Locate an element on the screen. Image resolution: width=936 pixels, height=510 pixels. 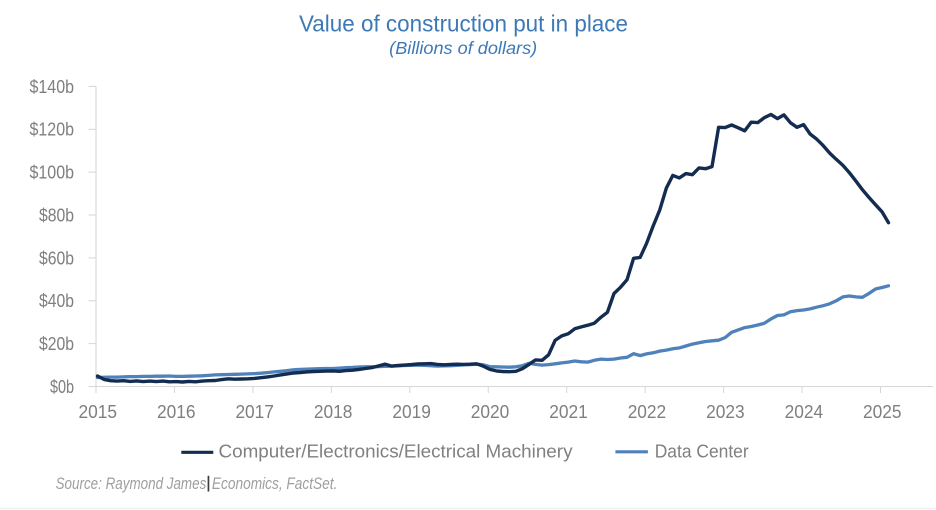
svg-text: 2022 is located at coordinates (647, 412).